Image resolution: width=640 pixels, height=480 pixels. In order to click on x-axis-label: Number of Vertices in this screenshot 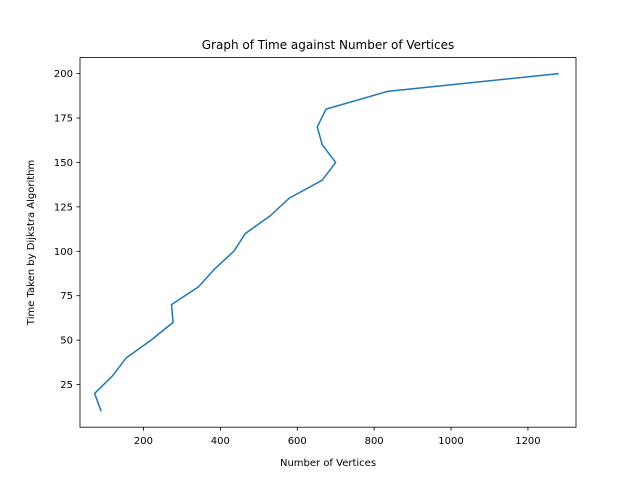, I will do `click(328, 463)`.